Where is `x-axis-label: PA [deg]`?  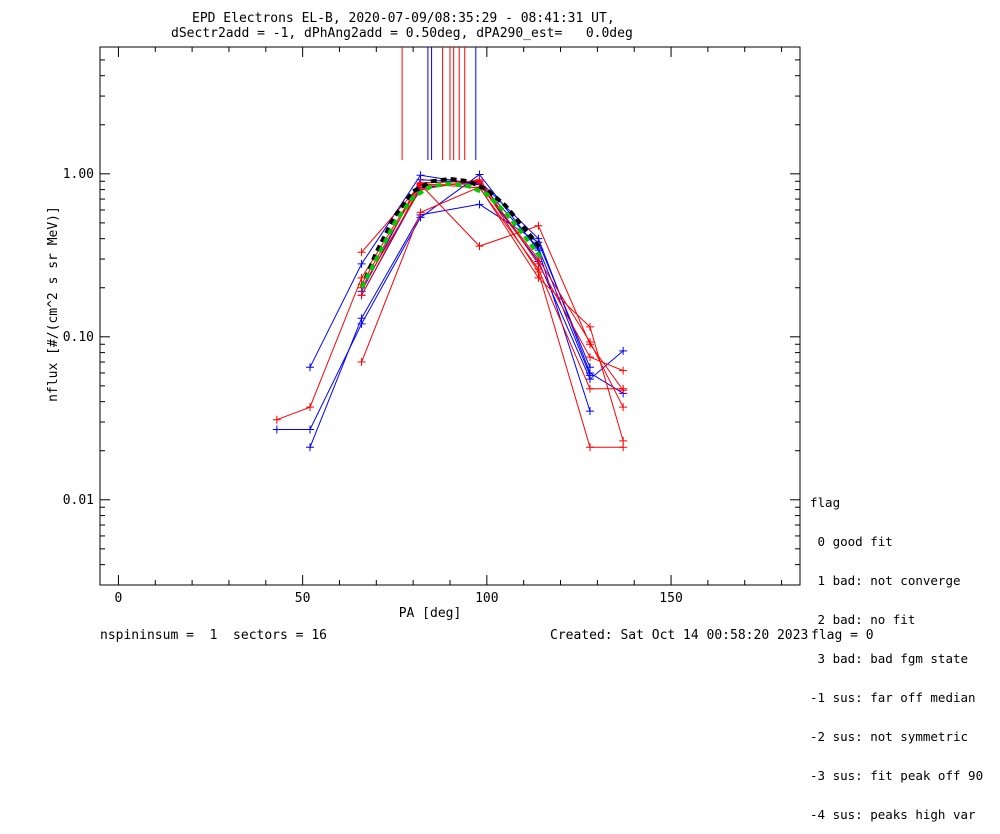 x-axis-label: PA [deg] is located at coordinates (430, 613).